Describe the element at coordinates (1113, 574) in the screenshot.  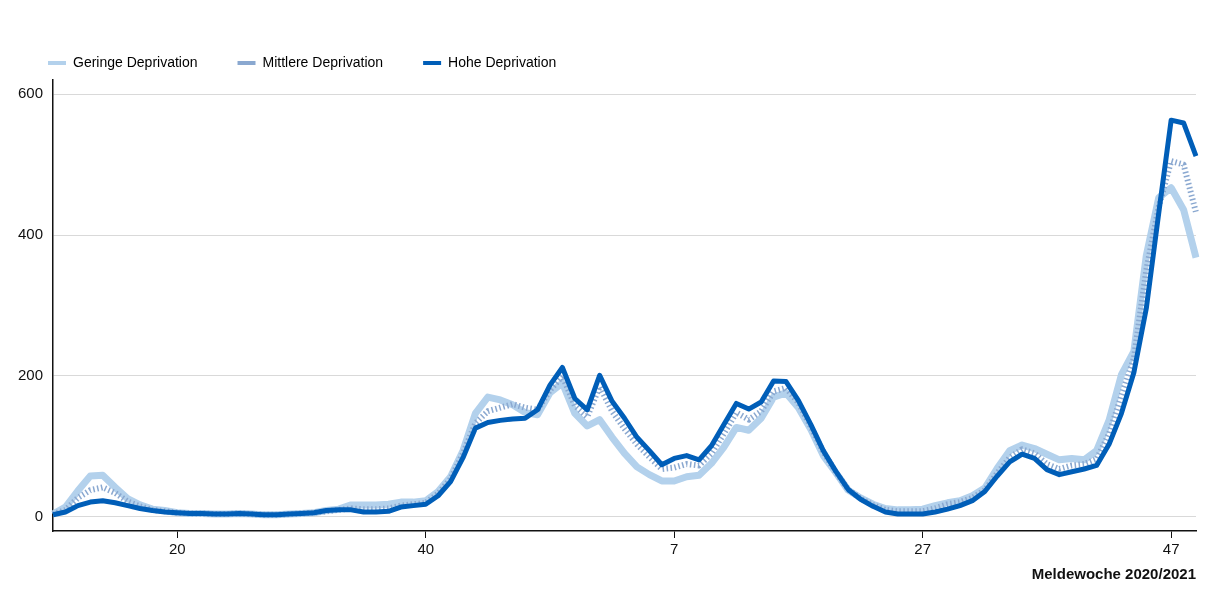
I see `x-axis-title: Meldewoche 2020/2021` at that location.